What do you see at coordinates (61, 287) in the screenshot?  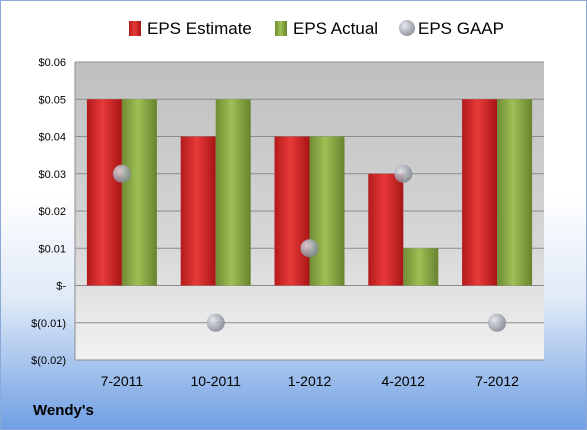 I see `y-tick-label: $-` at bounding box center [61, 287].